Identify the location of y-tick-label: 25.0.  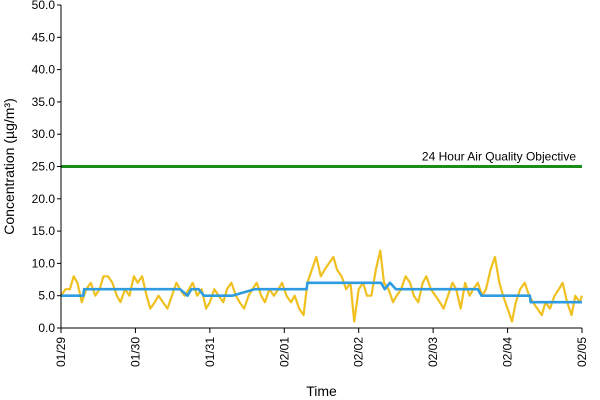
(44, 167).